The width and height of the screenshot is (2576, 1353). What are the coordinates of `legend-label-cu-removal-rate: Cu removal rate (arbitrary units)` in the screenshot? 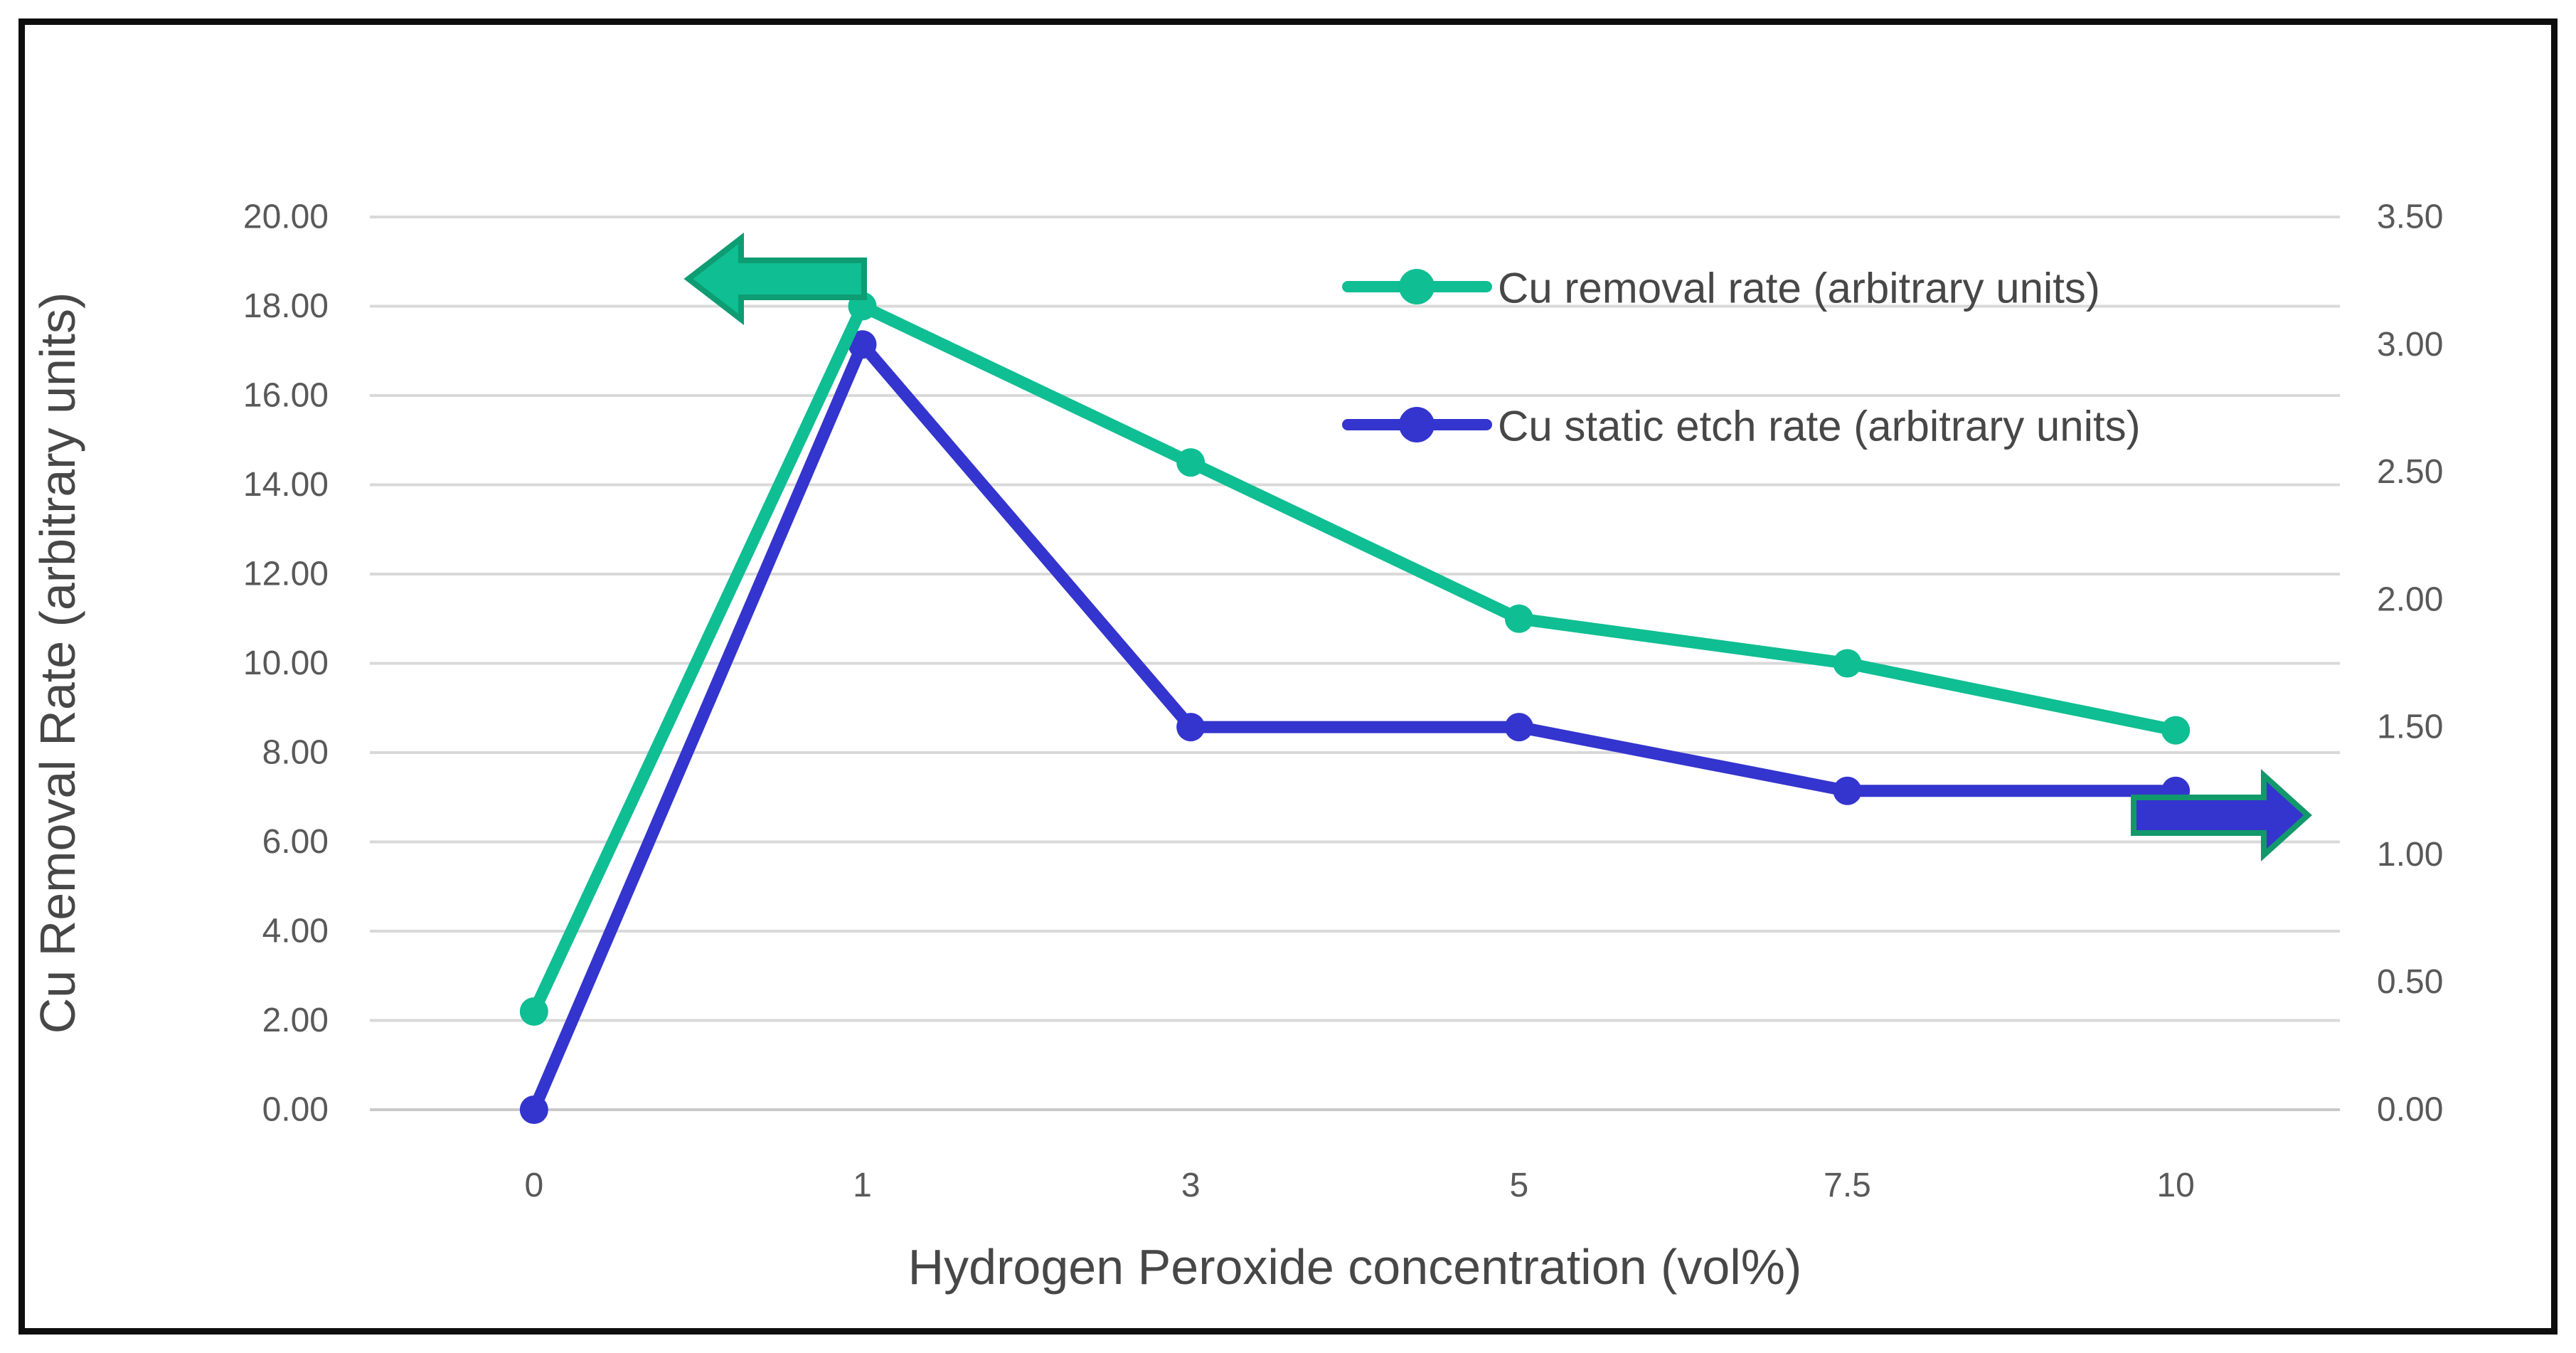 It's located at (1799, 288).